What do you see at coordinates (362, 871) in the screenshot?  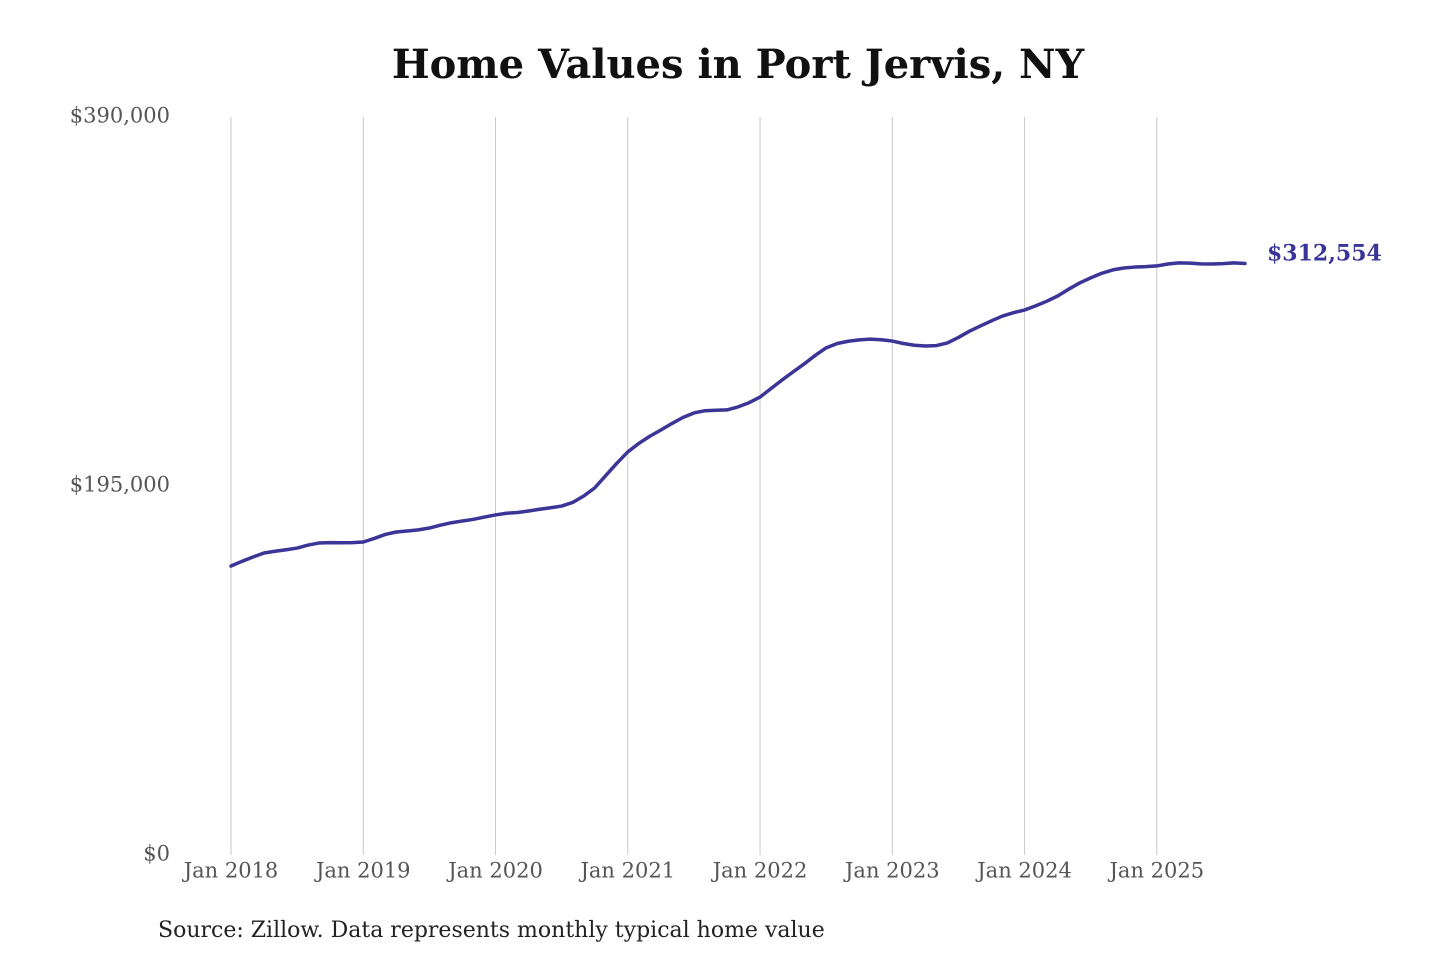 I see `x-tick-label: Jan 2019` at bounding box center [362, 871].